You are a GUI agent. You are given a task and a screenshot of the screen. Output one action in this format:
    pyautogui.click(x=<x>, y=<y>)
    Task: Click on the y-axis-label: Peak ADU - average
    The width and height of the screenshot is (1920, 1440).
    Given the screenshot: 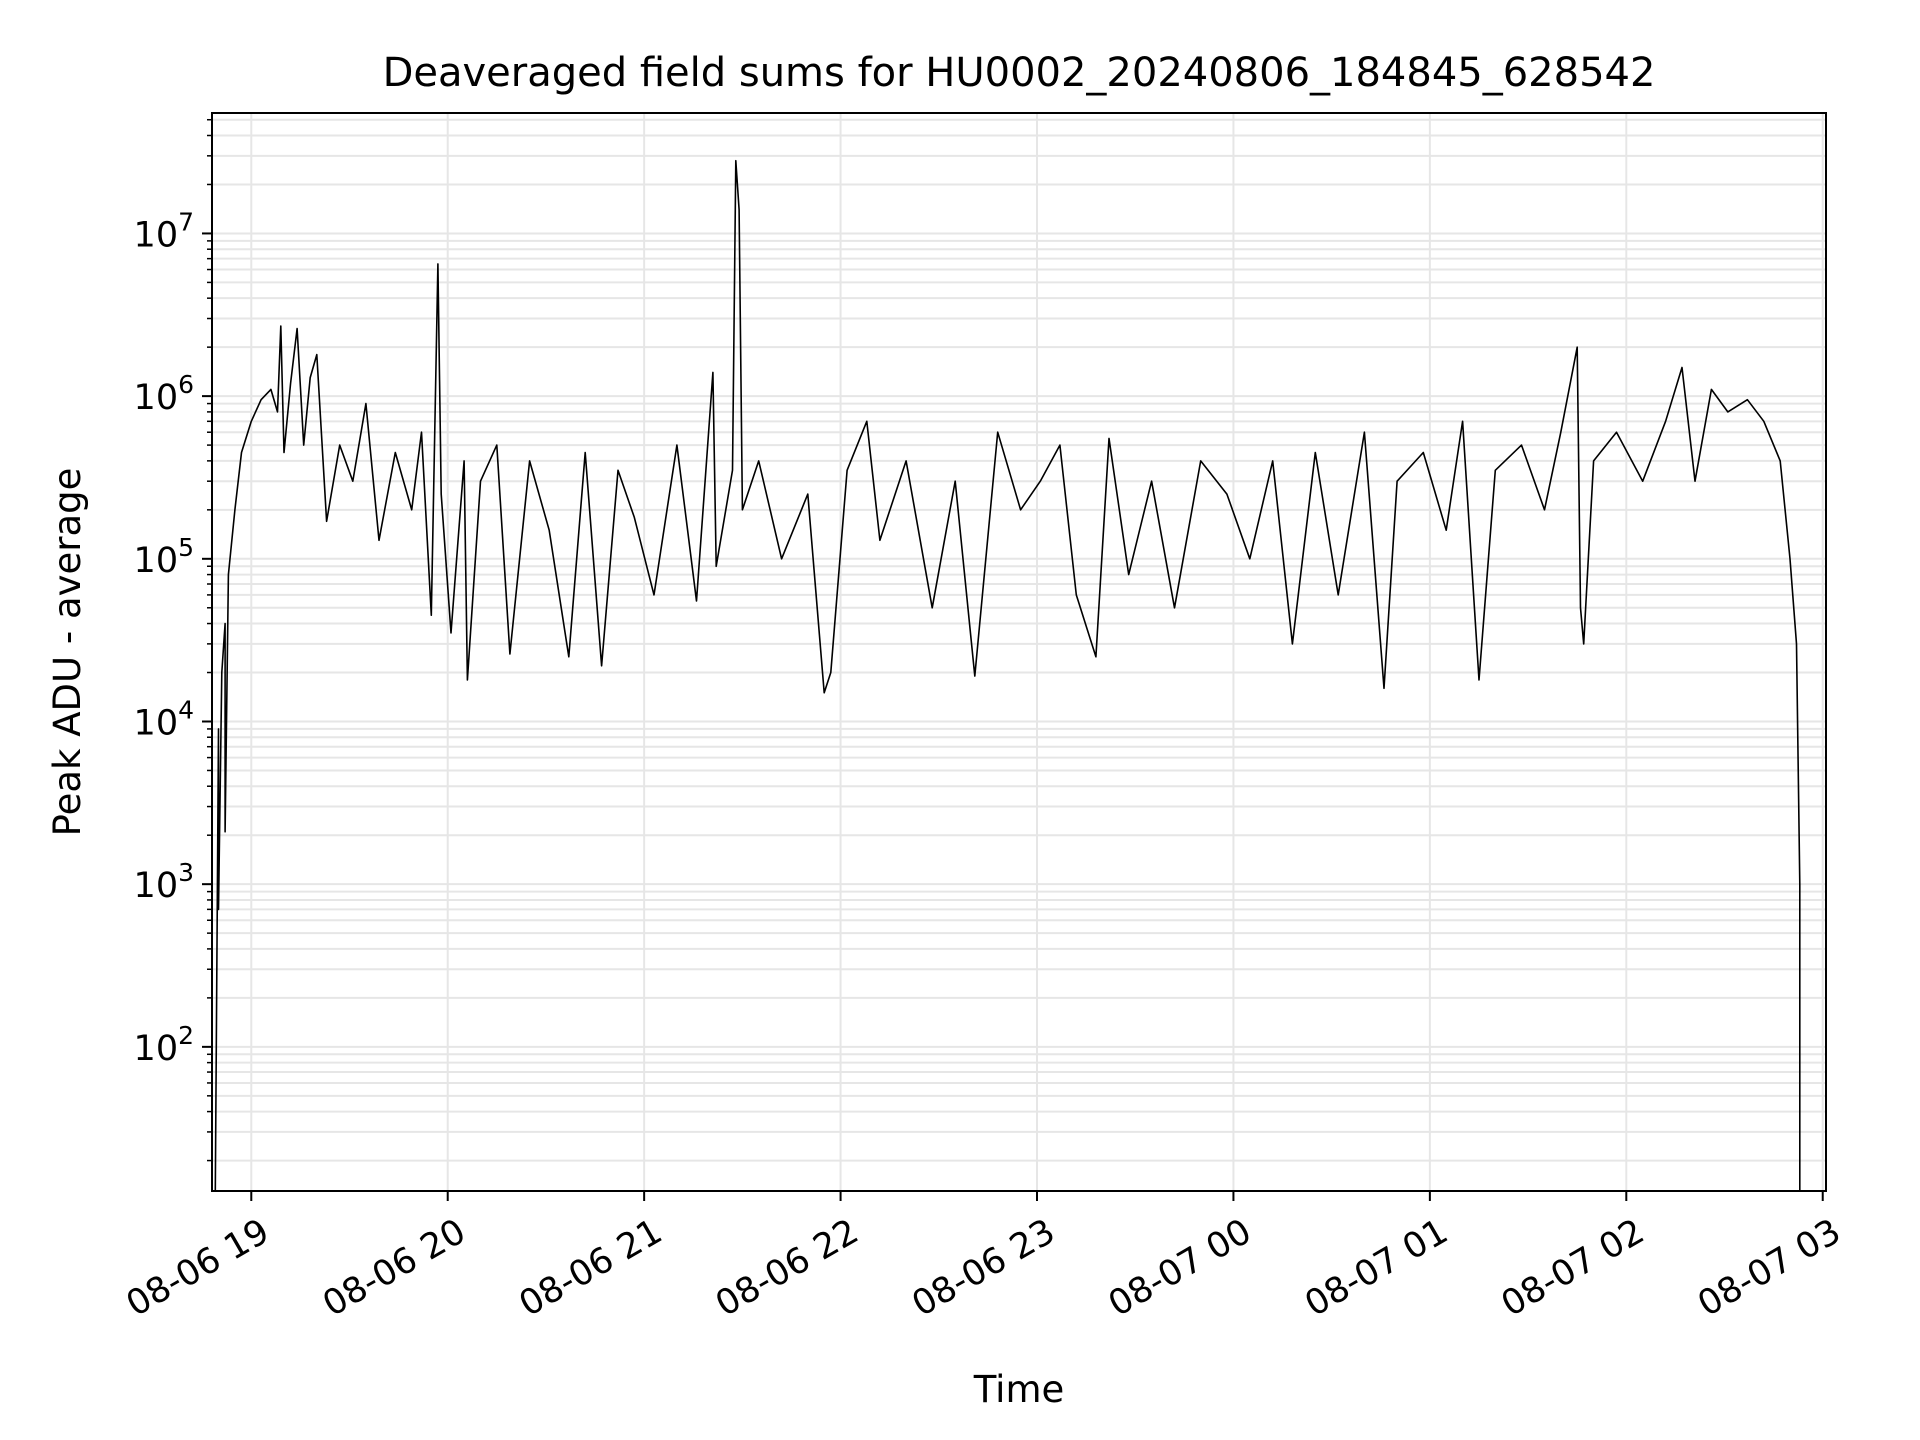 What is the action you would take?
    pyautogui.click(x=67, y=652)
    